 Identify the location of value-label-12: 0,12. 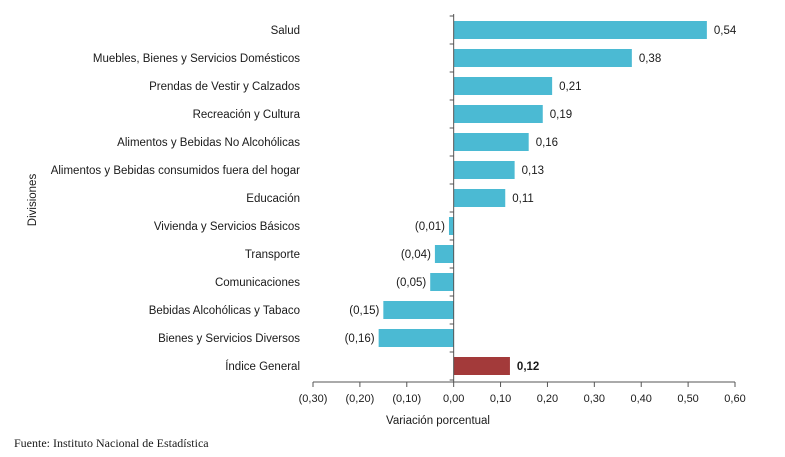
(528, 367).